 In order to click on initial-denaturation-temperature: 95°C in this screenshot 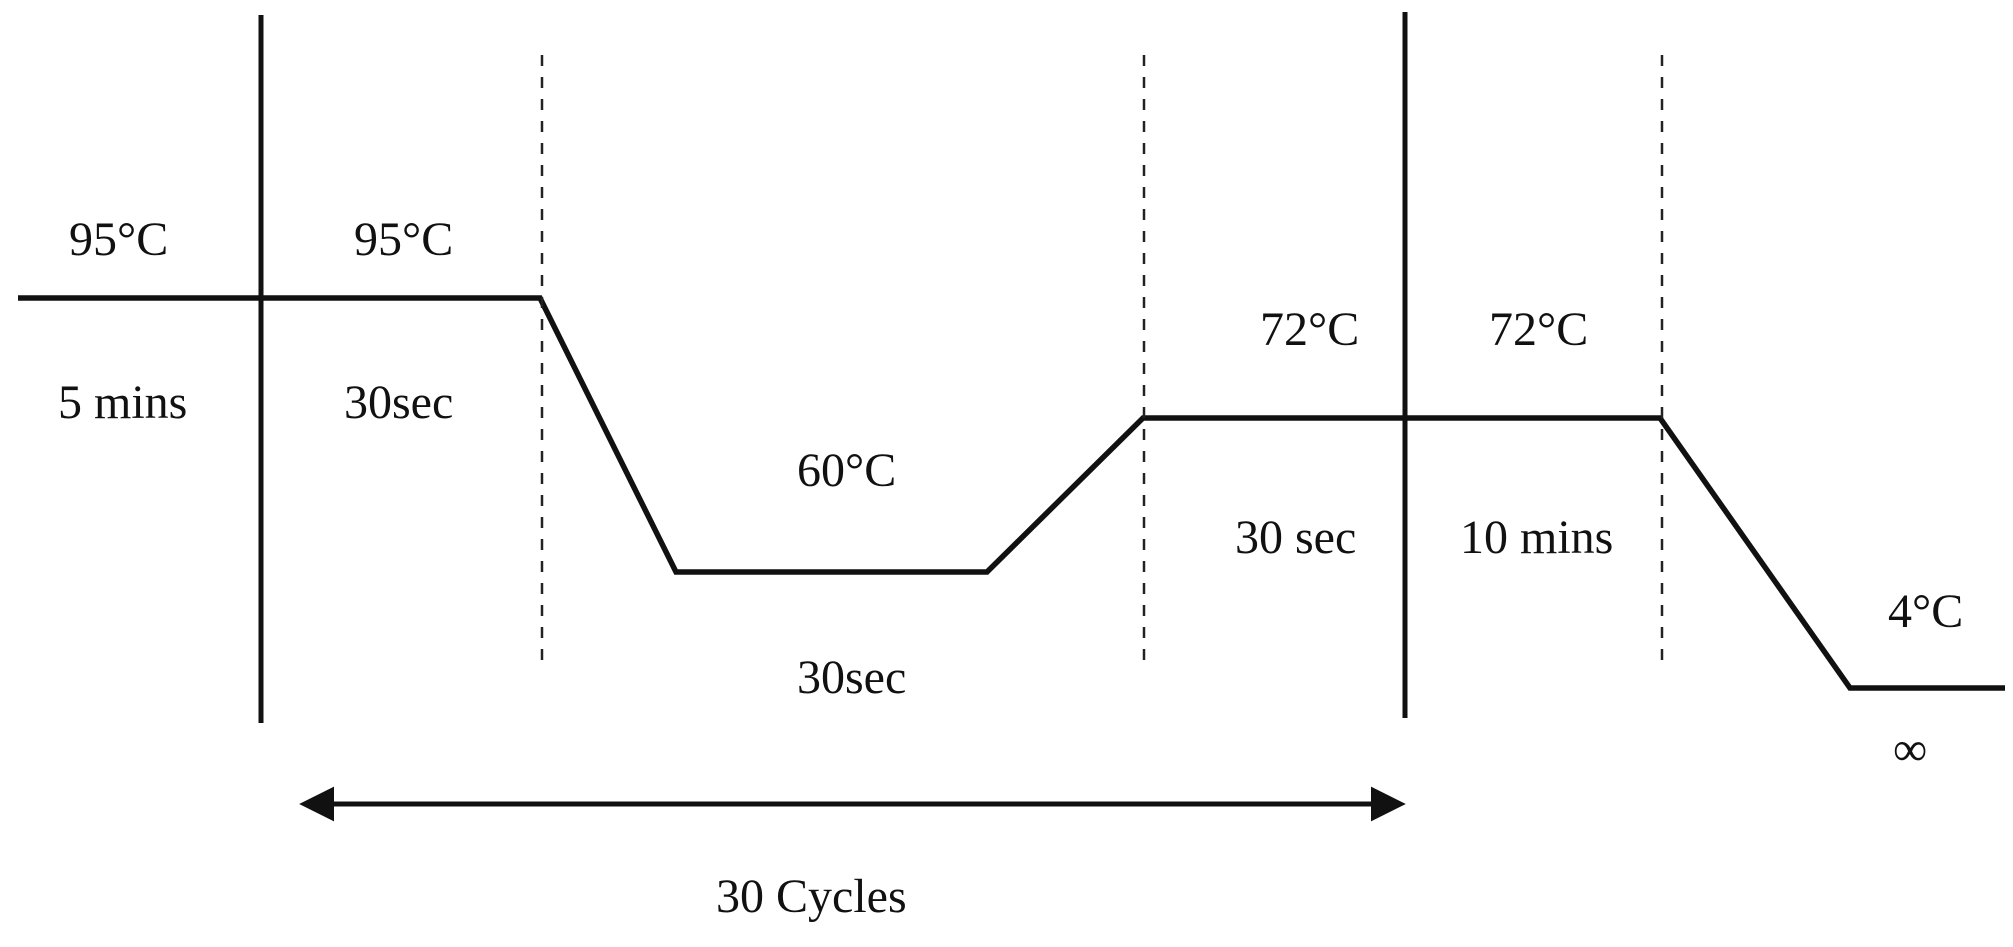, I will do `click(118, 239)`.